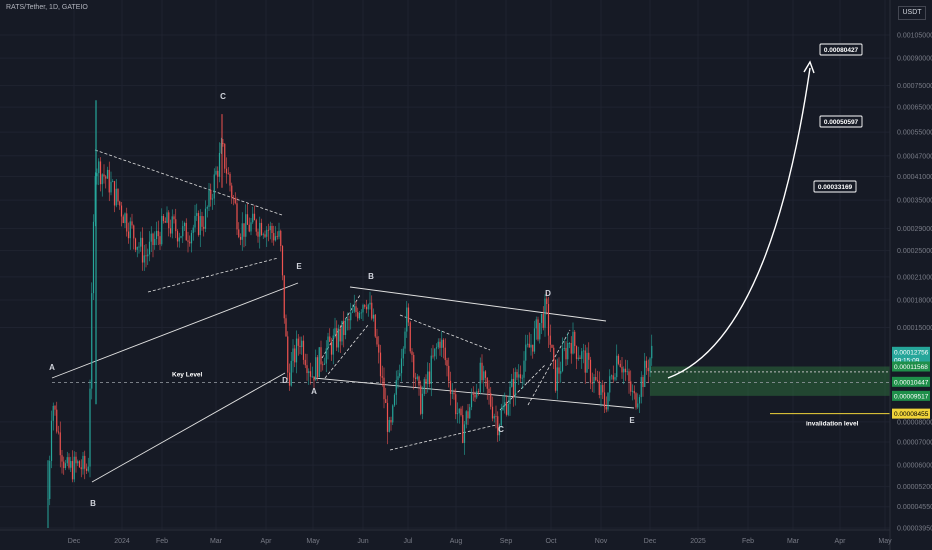 The image size is (932, 550). I want to click on time-tick-label: May, so click(885, 541).